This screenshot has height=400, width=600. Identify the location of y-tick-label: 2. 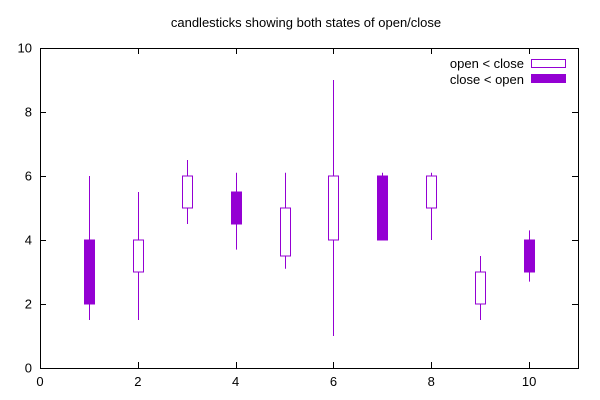
(28, 304).